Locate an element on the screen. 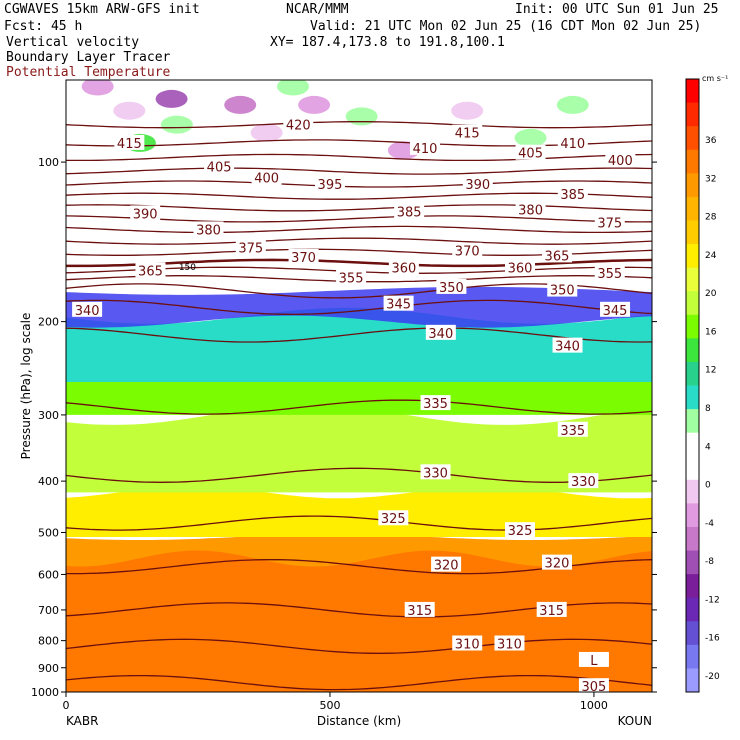 This screenshot has height=740, width=740. model-name: CGWAVES 15km ARW-GFS init is located at coordinates (102, 9).